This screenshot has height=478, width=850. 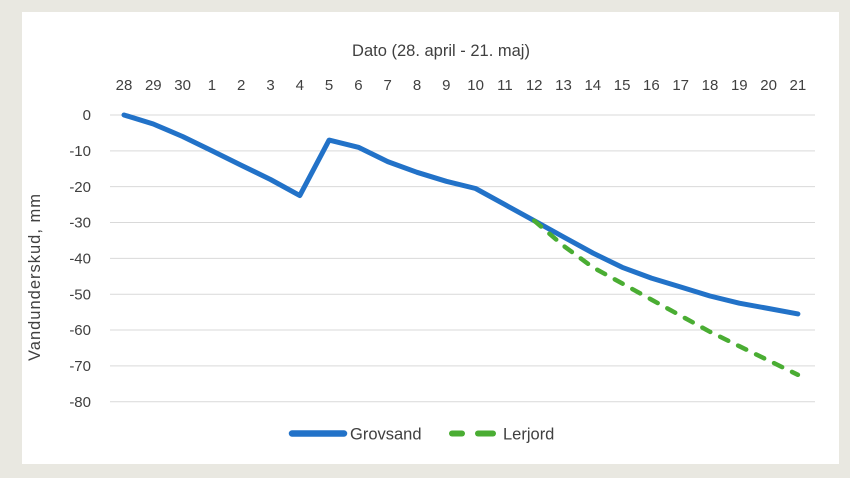 I want to click on x-tick-label: 1, so click(x=212, y=85).